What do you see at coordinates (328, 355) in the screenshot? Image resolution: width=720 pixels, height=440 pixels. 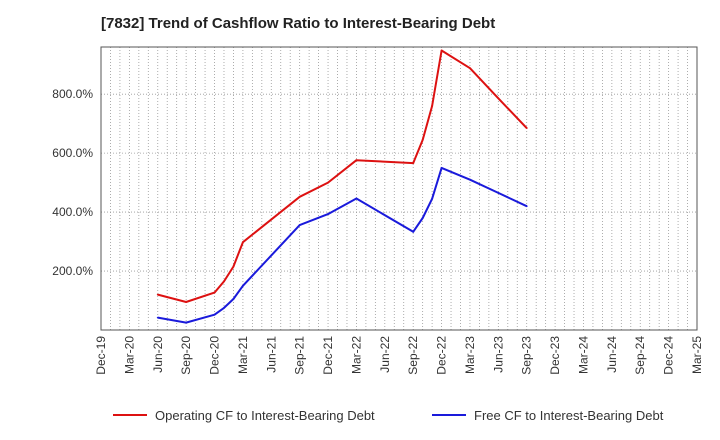 I see `x-tick-label: Dec-21` at bounding box center [328, 355].